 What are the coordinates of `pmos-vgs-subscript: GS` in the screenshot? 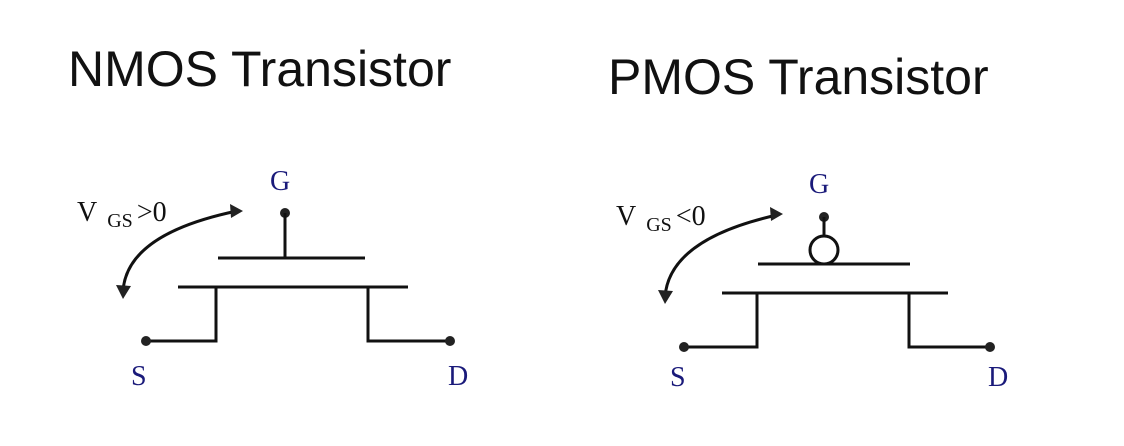 It's located at (659, 225).